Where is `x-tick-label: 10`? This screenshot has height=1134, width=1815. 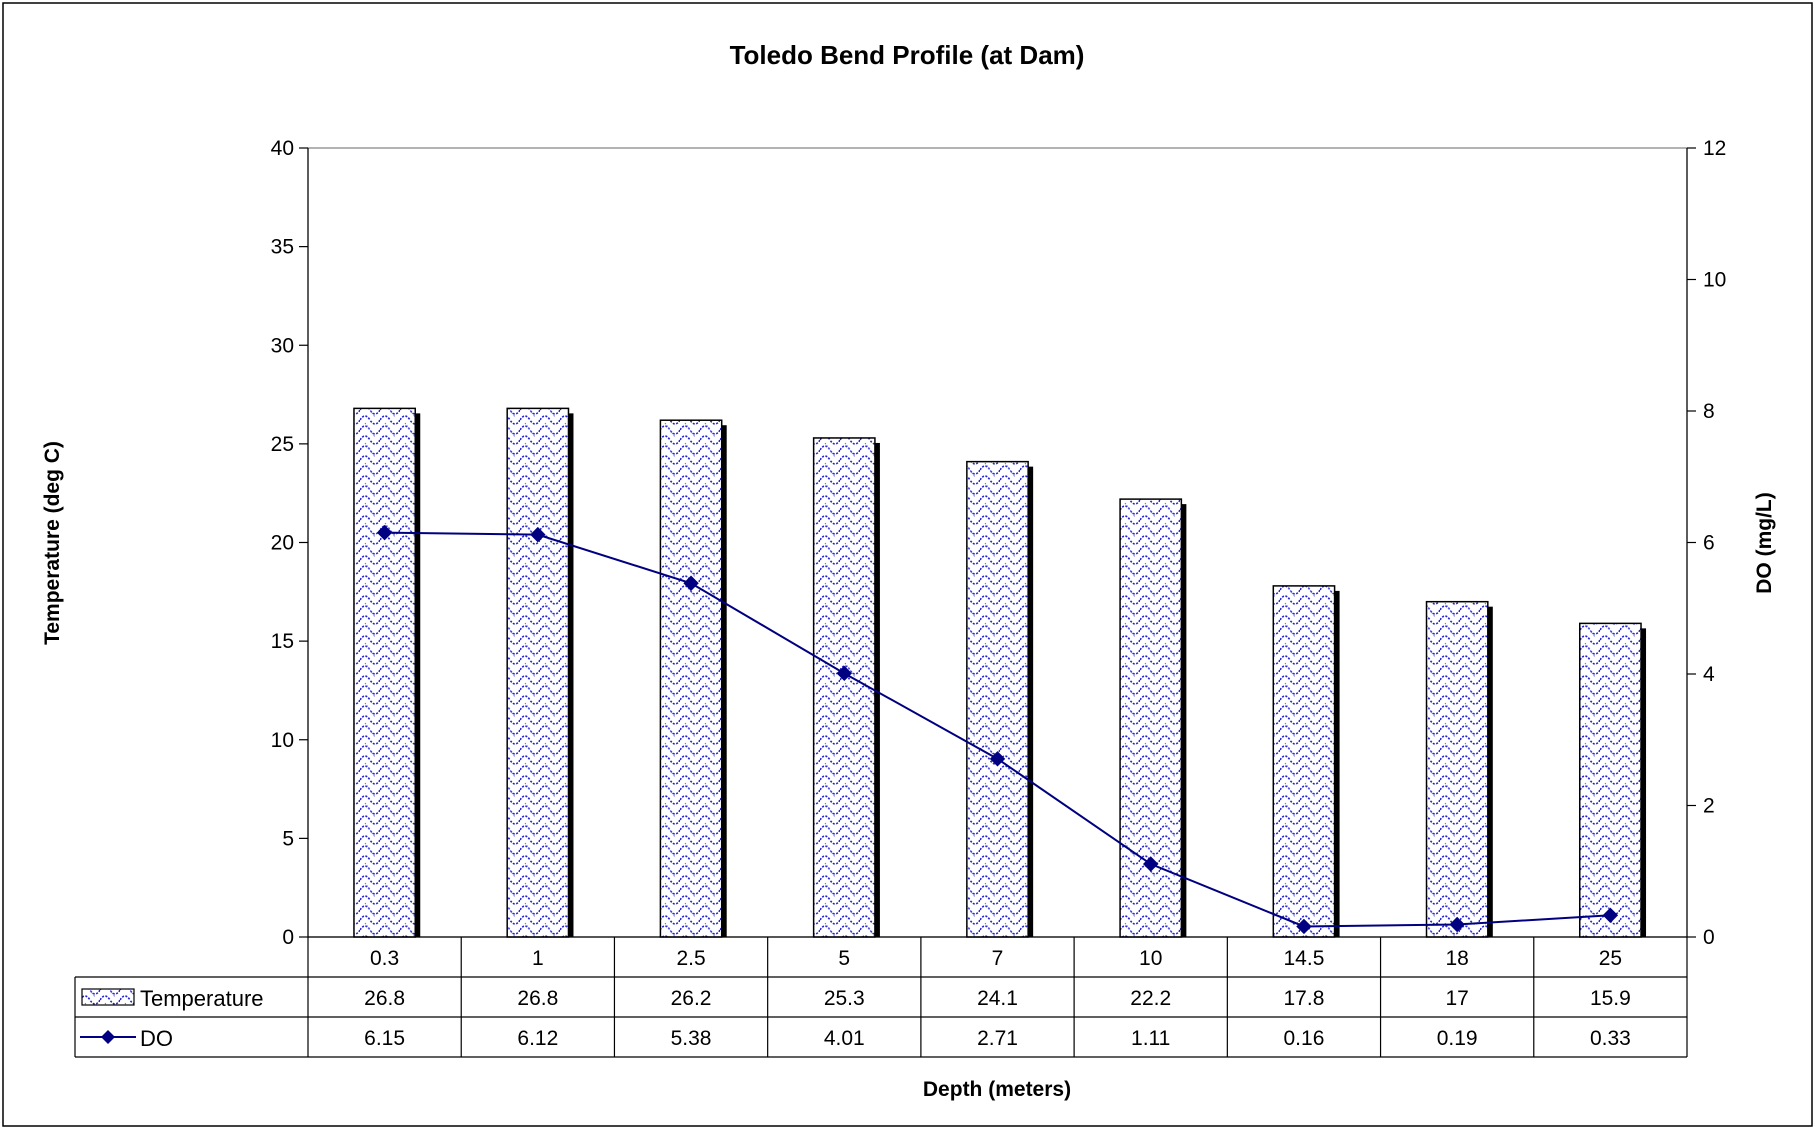
x-tick-label: 10 is located at coordinates (1150, 958).